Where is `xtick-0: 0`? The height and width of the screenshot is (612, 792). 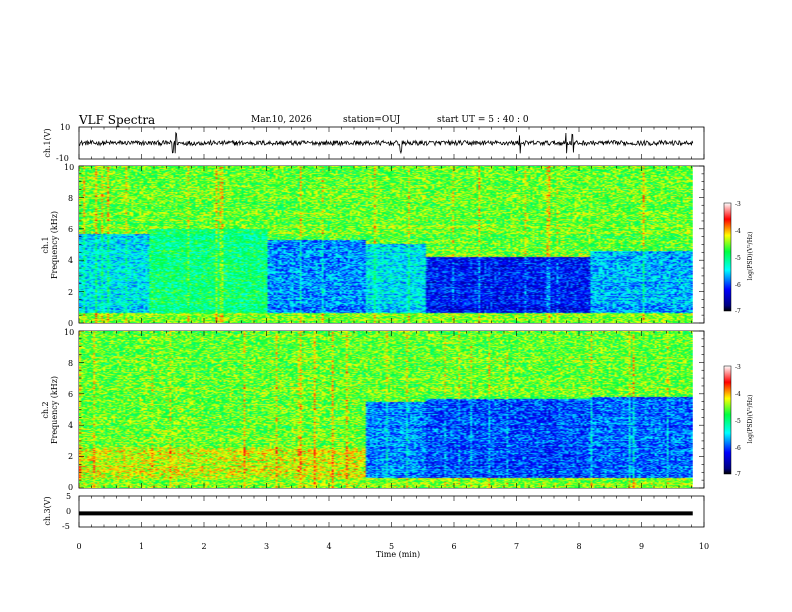 xtick-0: 0 is located at coordinates (78, 546).